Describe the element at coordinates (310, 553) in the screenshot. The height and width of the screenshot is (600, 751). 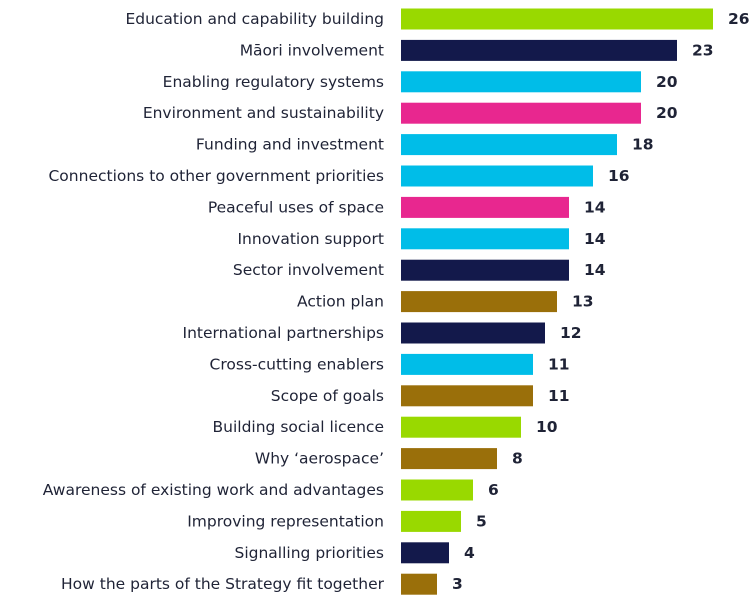
I see `category-label: Signalling priorities` at that location.